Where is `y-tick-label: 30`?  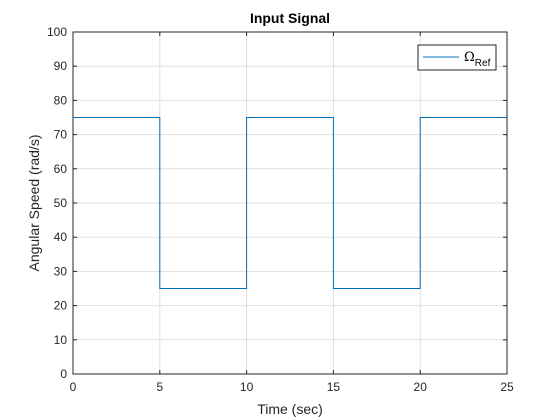
y-tick-label: 30 is located at coordinates (61, 271).